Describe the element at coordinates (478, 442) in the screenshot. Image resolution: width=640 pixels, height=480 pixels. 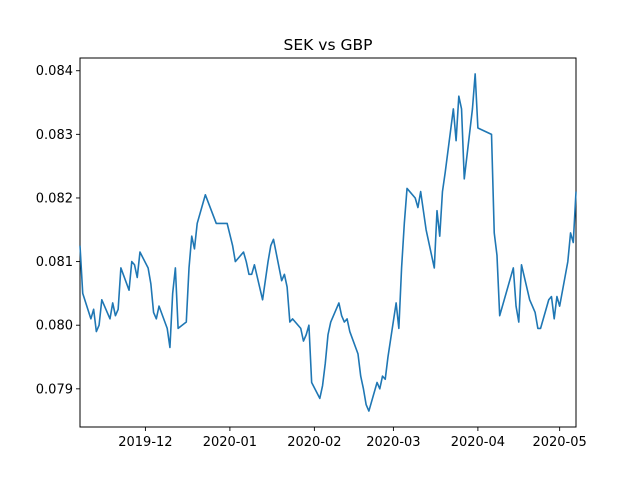
I see `x-tick-label: 2020-04` at that location.